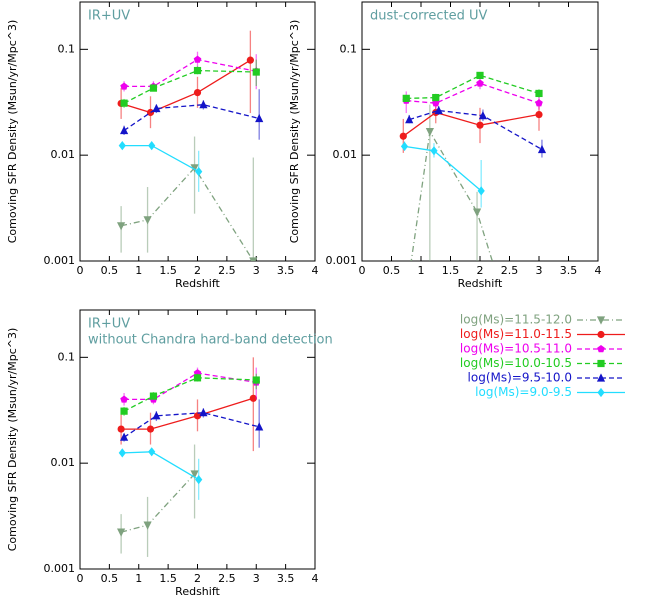 The image size is (649, 599). I want to click on legend-label: log(Ms)=9.5-10.0, so click(520, 378).